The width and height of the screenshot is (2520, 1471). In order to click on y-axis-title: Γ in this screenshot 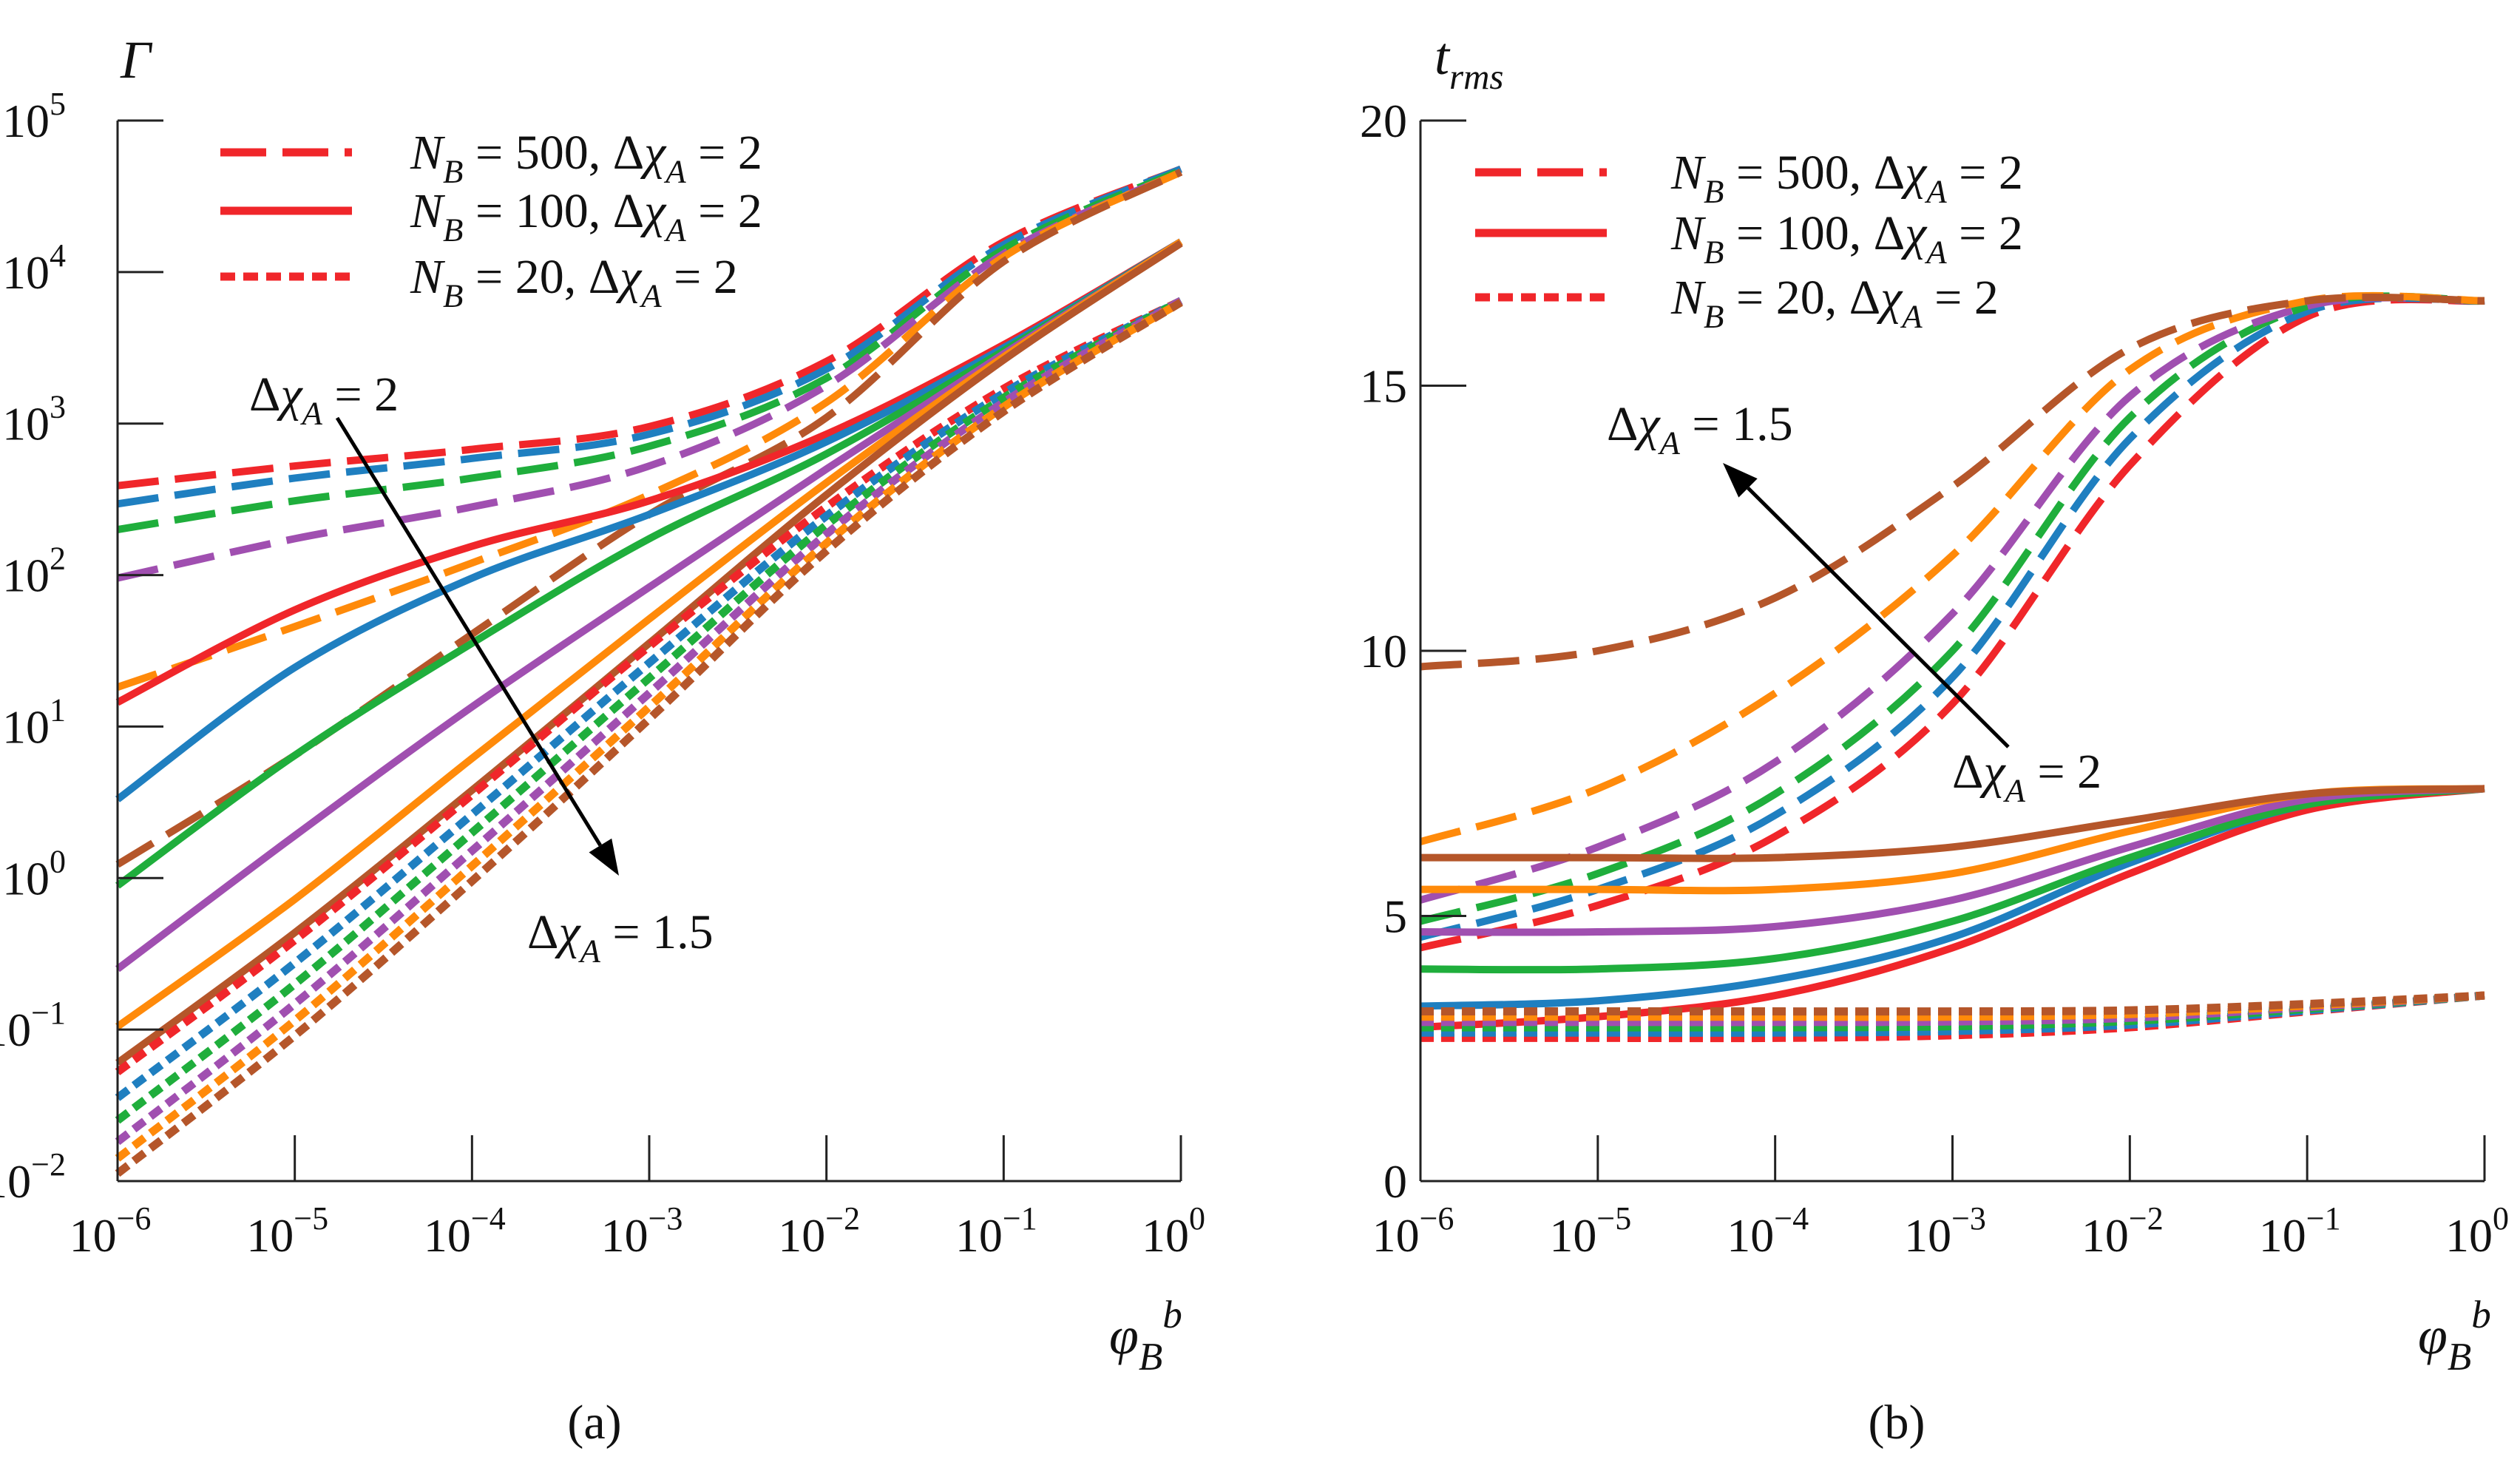, I will do `click(137, 59)`.